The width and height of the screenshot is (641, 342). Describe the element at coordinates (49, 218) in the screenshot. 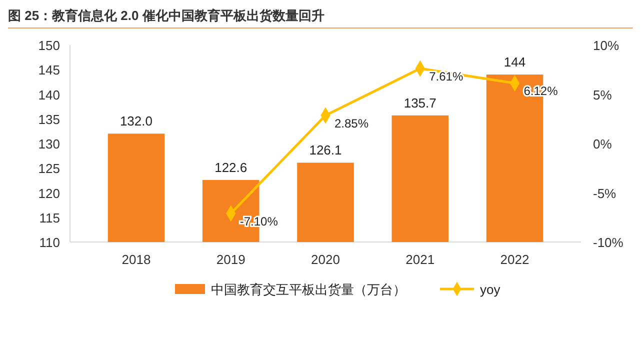

I see `y-tick-label: 115` at that location.